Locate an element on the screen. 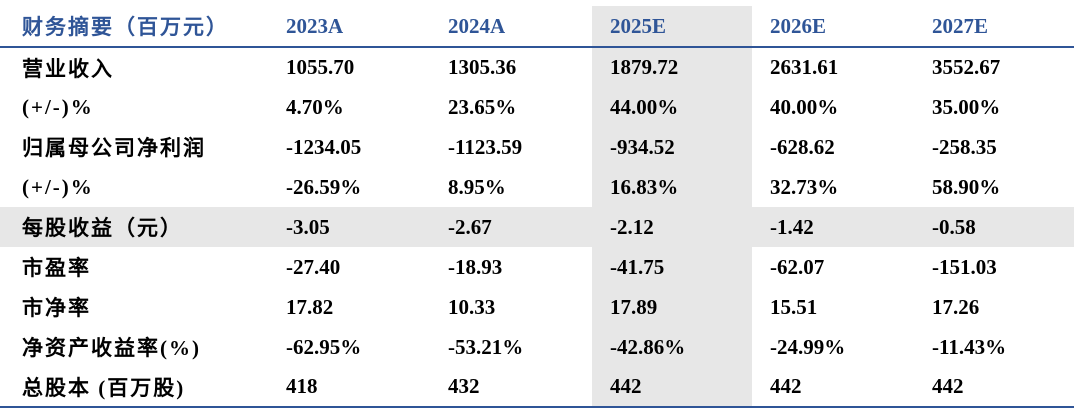 This screenshot has width=1080, height=412. cell-2023a: -26.59% is located at coordinates (324, 186).